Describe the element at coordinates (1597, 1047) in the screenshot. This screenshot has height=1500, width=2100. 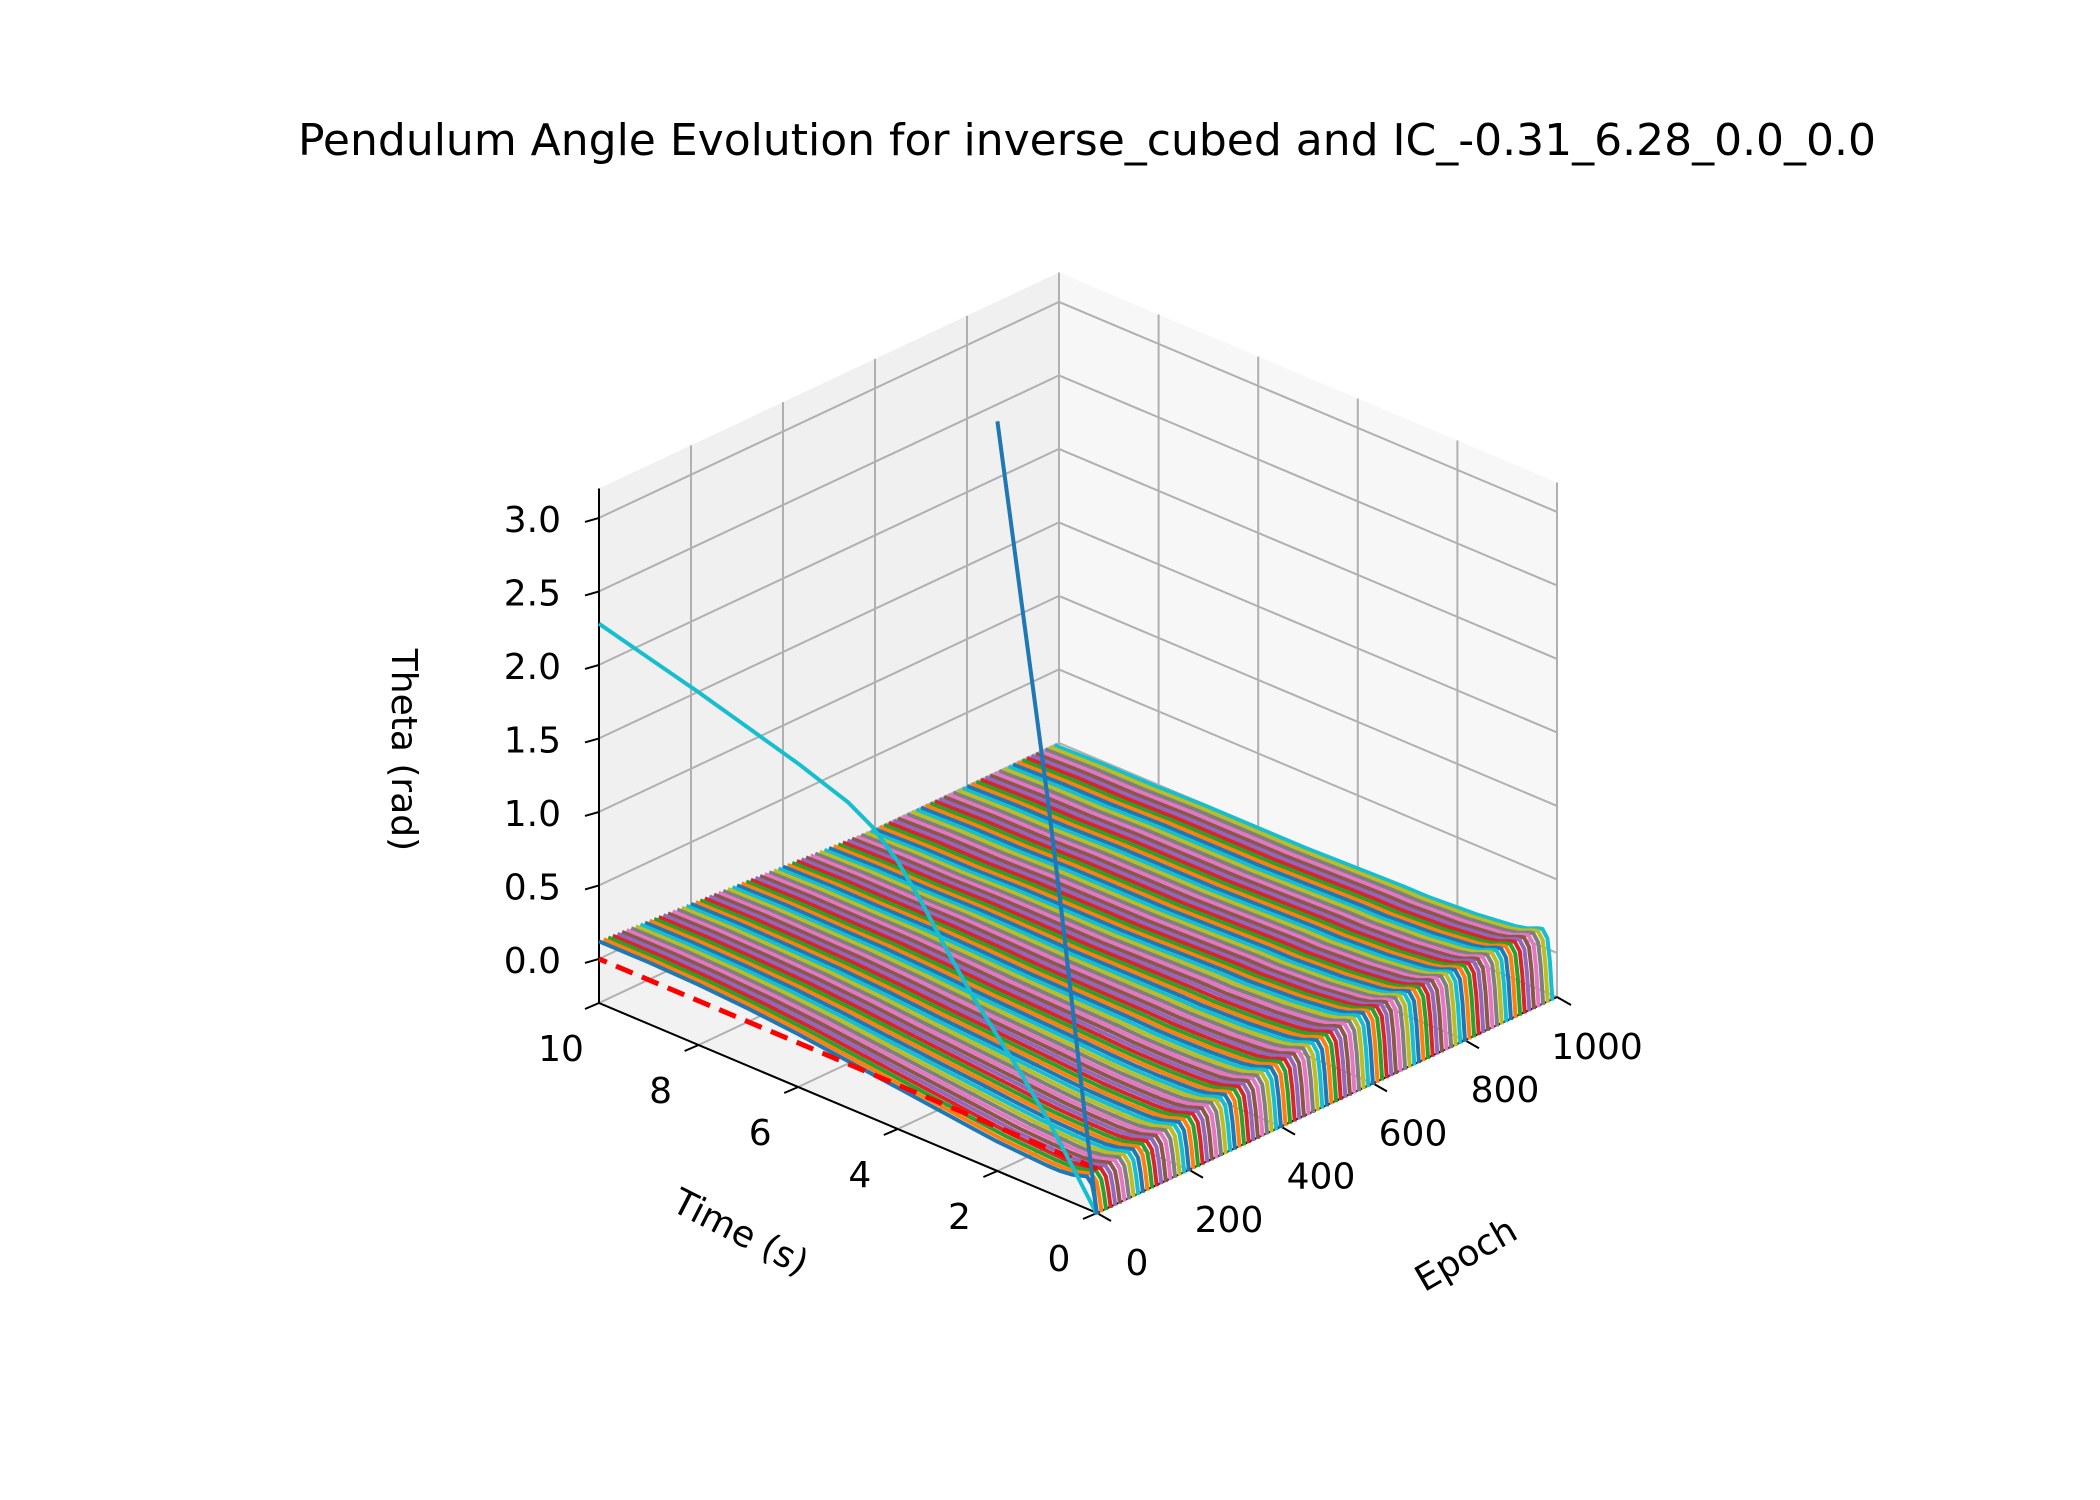
I see `epoch-tick-label: 1000` at that location.